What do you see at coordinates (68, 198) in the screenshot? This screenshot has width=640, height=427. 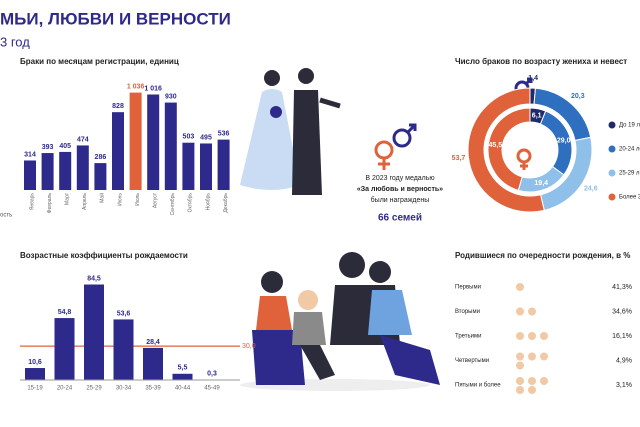 I see `x-tick-label: Март` at bounding box center [68, 198].